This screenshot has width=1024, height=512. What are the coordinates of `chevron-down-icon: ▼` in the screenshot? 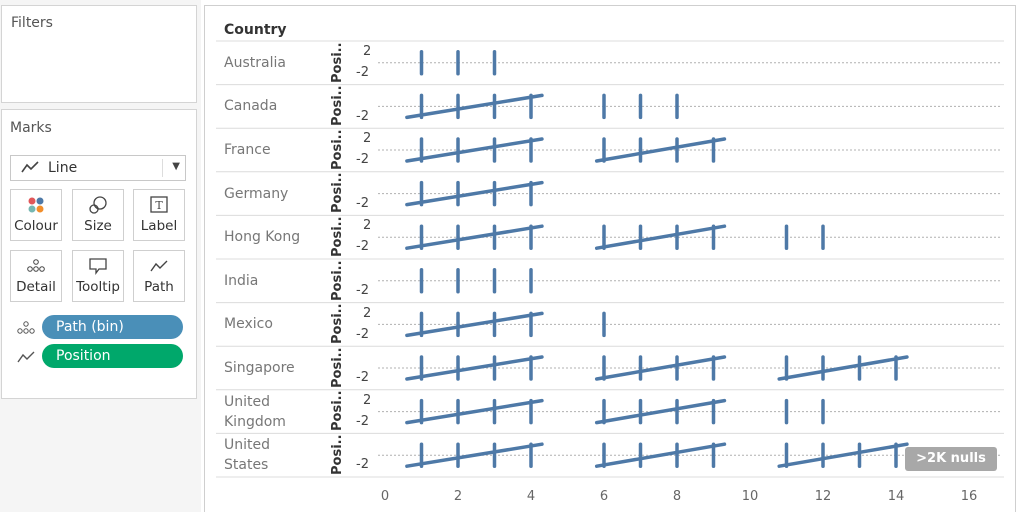 It's located at (176, 166).